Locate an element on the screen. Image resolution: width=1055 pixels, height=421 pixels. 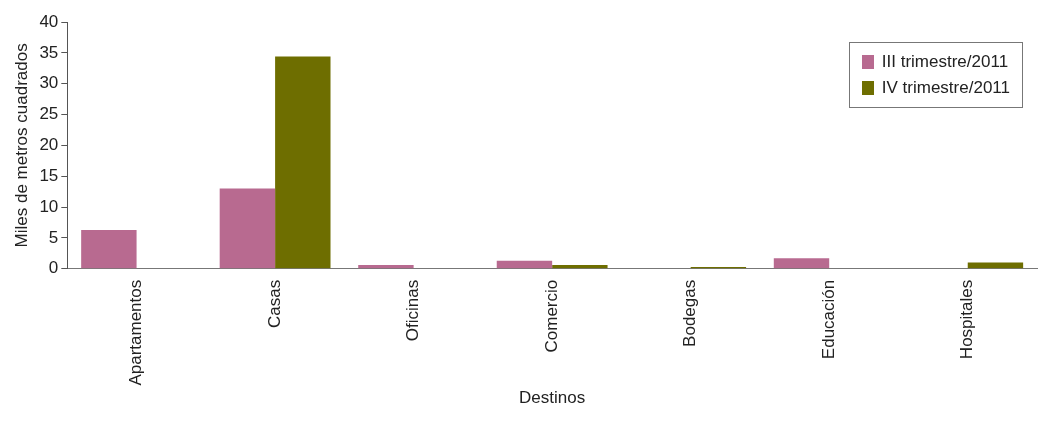
x-tick-label: Oficinas is located at coordinates (413, 310).